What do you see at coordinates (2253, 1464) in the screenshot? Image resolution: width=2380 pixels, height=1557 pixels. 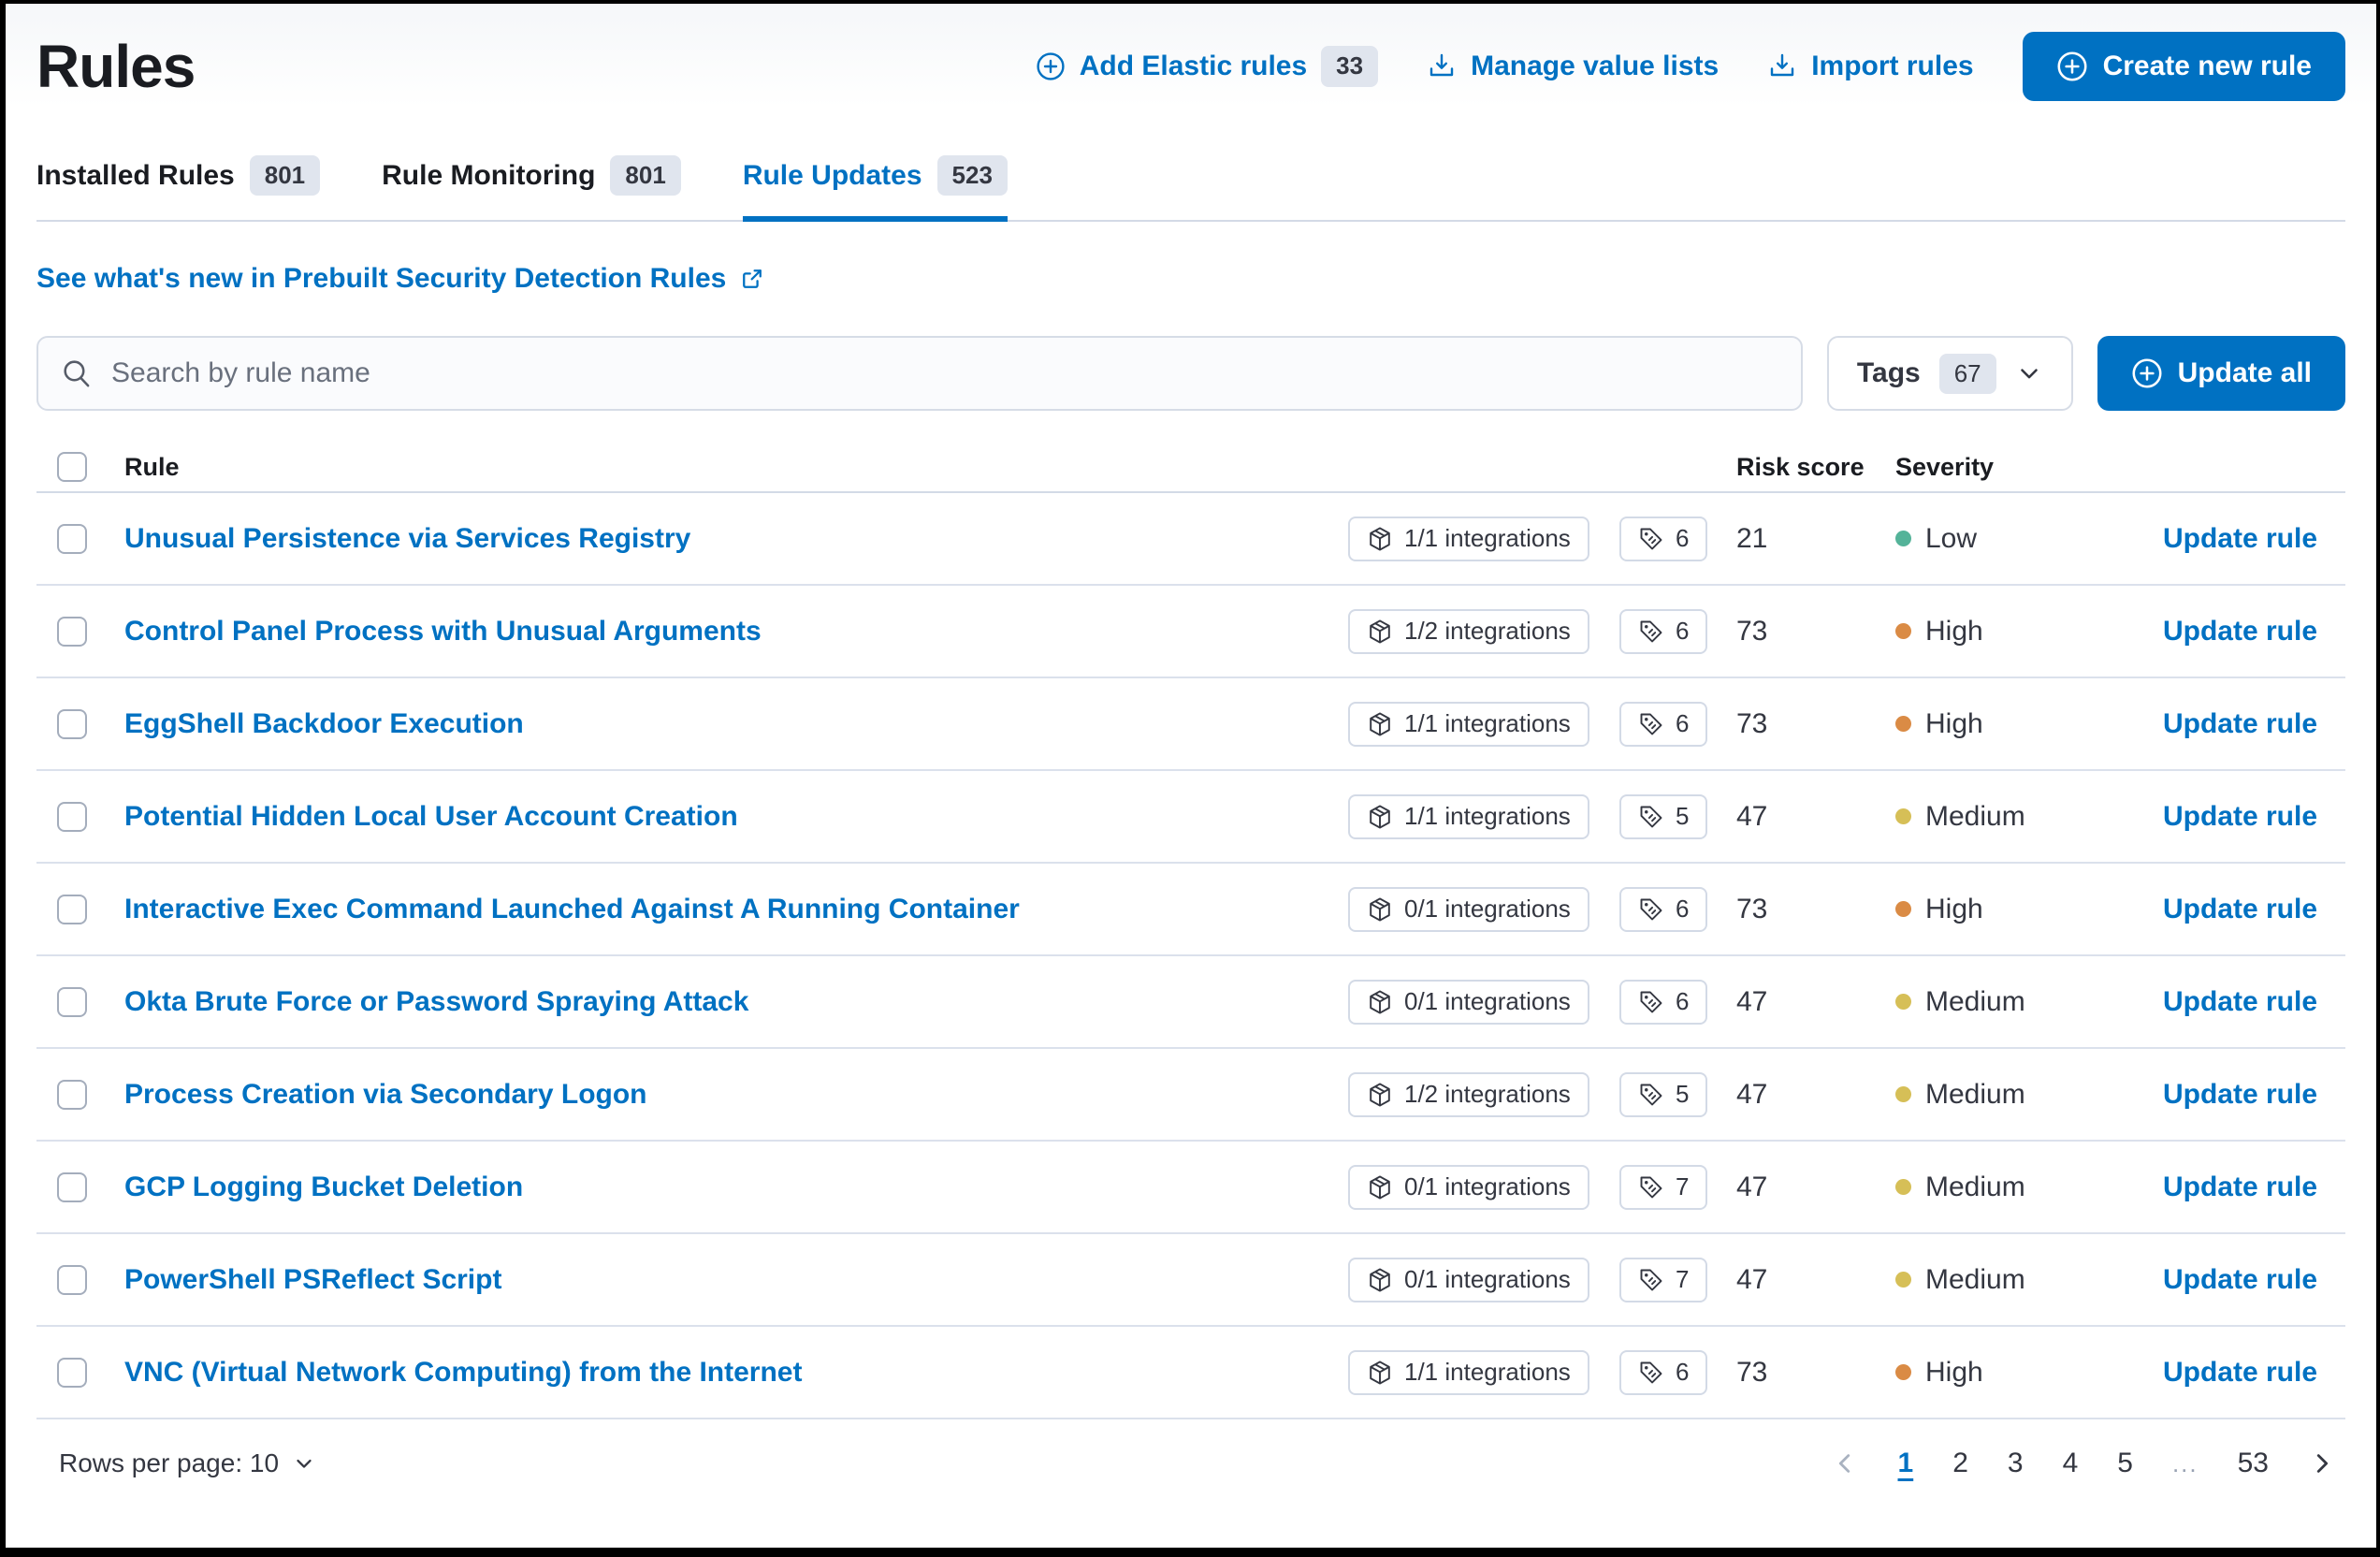 I see `pagination-page-53: 53` at bounding box center [2253, 1464].